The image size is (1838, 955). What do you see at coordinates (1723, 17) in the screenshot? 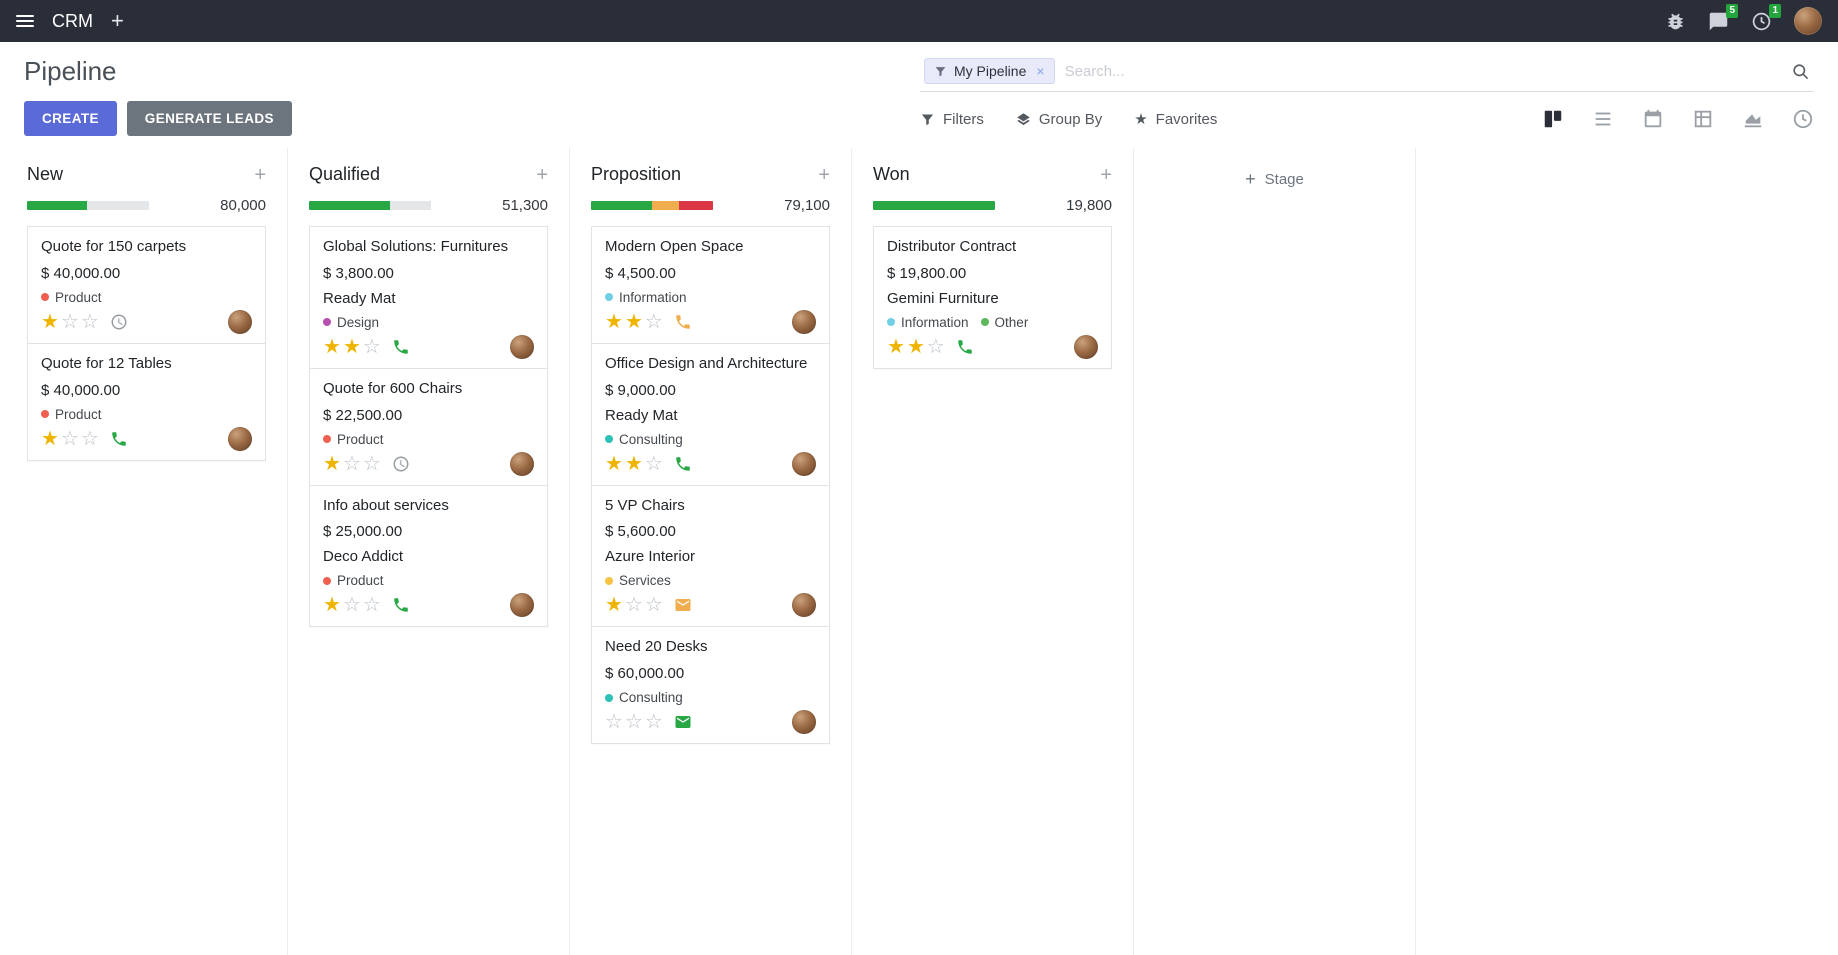
I see `messages-icon: 5` at bounding box center [1723, 17].